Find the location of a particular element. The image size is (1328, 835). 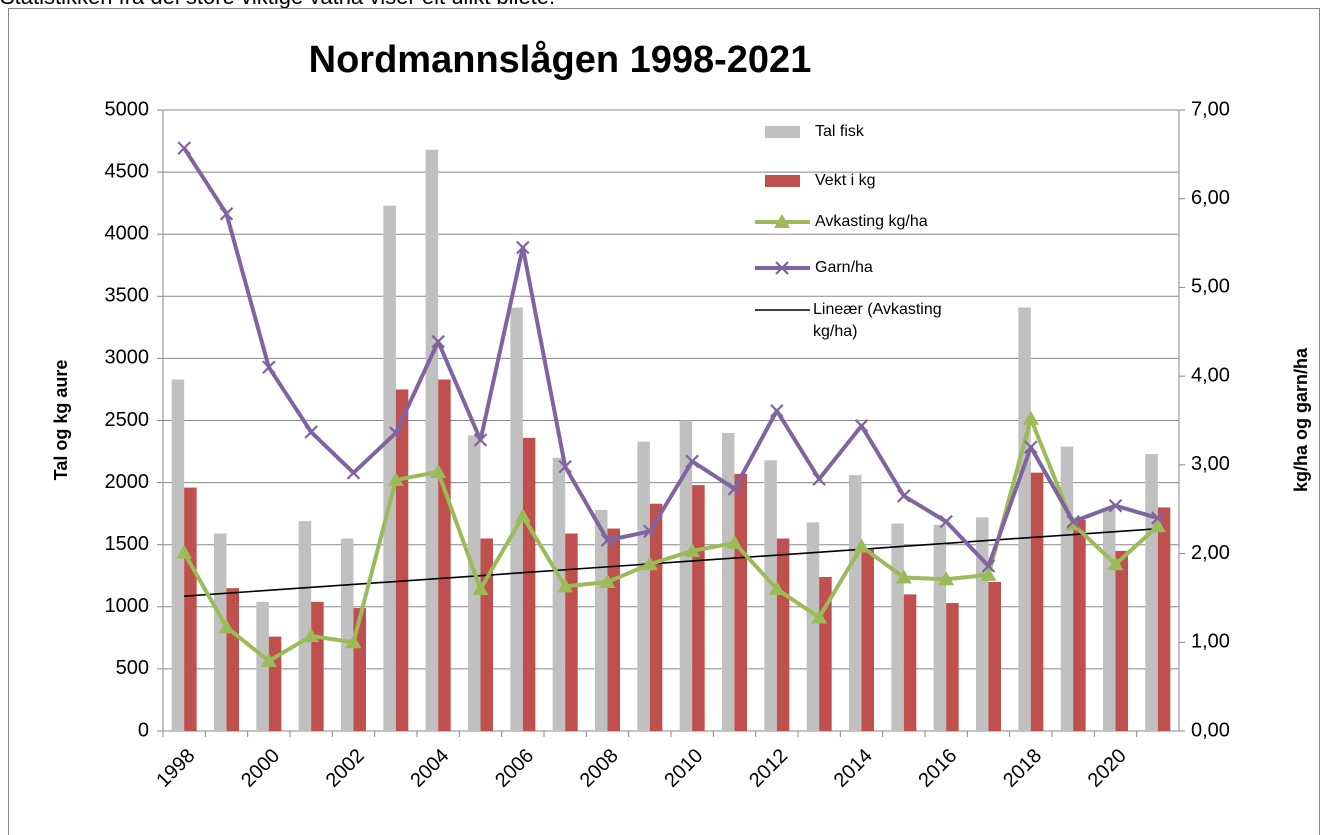

legend-label: Garn/ha is located at coordinates (844, 267).